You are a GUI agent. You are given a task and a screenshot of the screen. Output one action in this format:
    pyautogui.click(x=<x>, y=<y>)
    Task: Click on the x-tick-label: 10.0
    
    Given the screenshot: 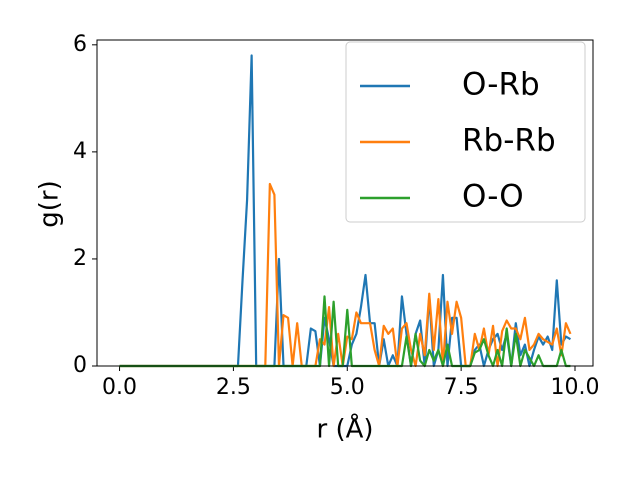 What is the action you would take?
    pyautogui.click(x=575, y=387)
    